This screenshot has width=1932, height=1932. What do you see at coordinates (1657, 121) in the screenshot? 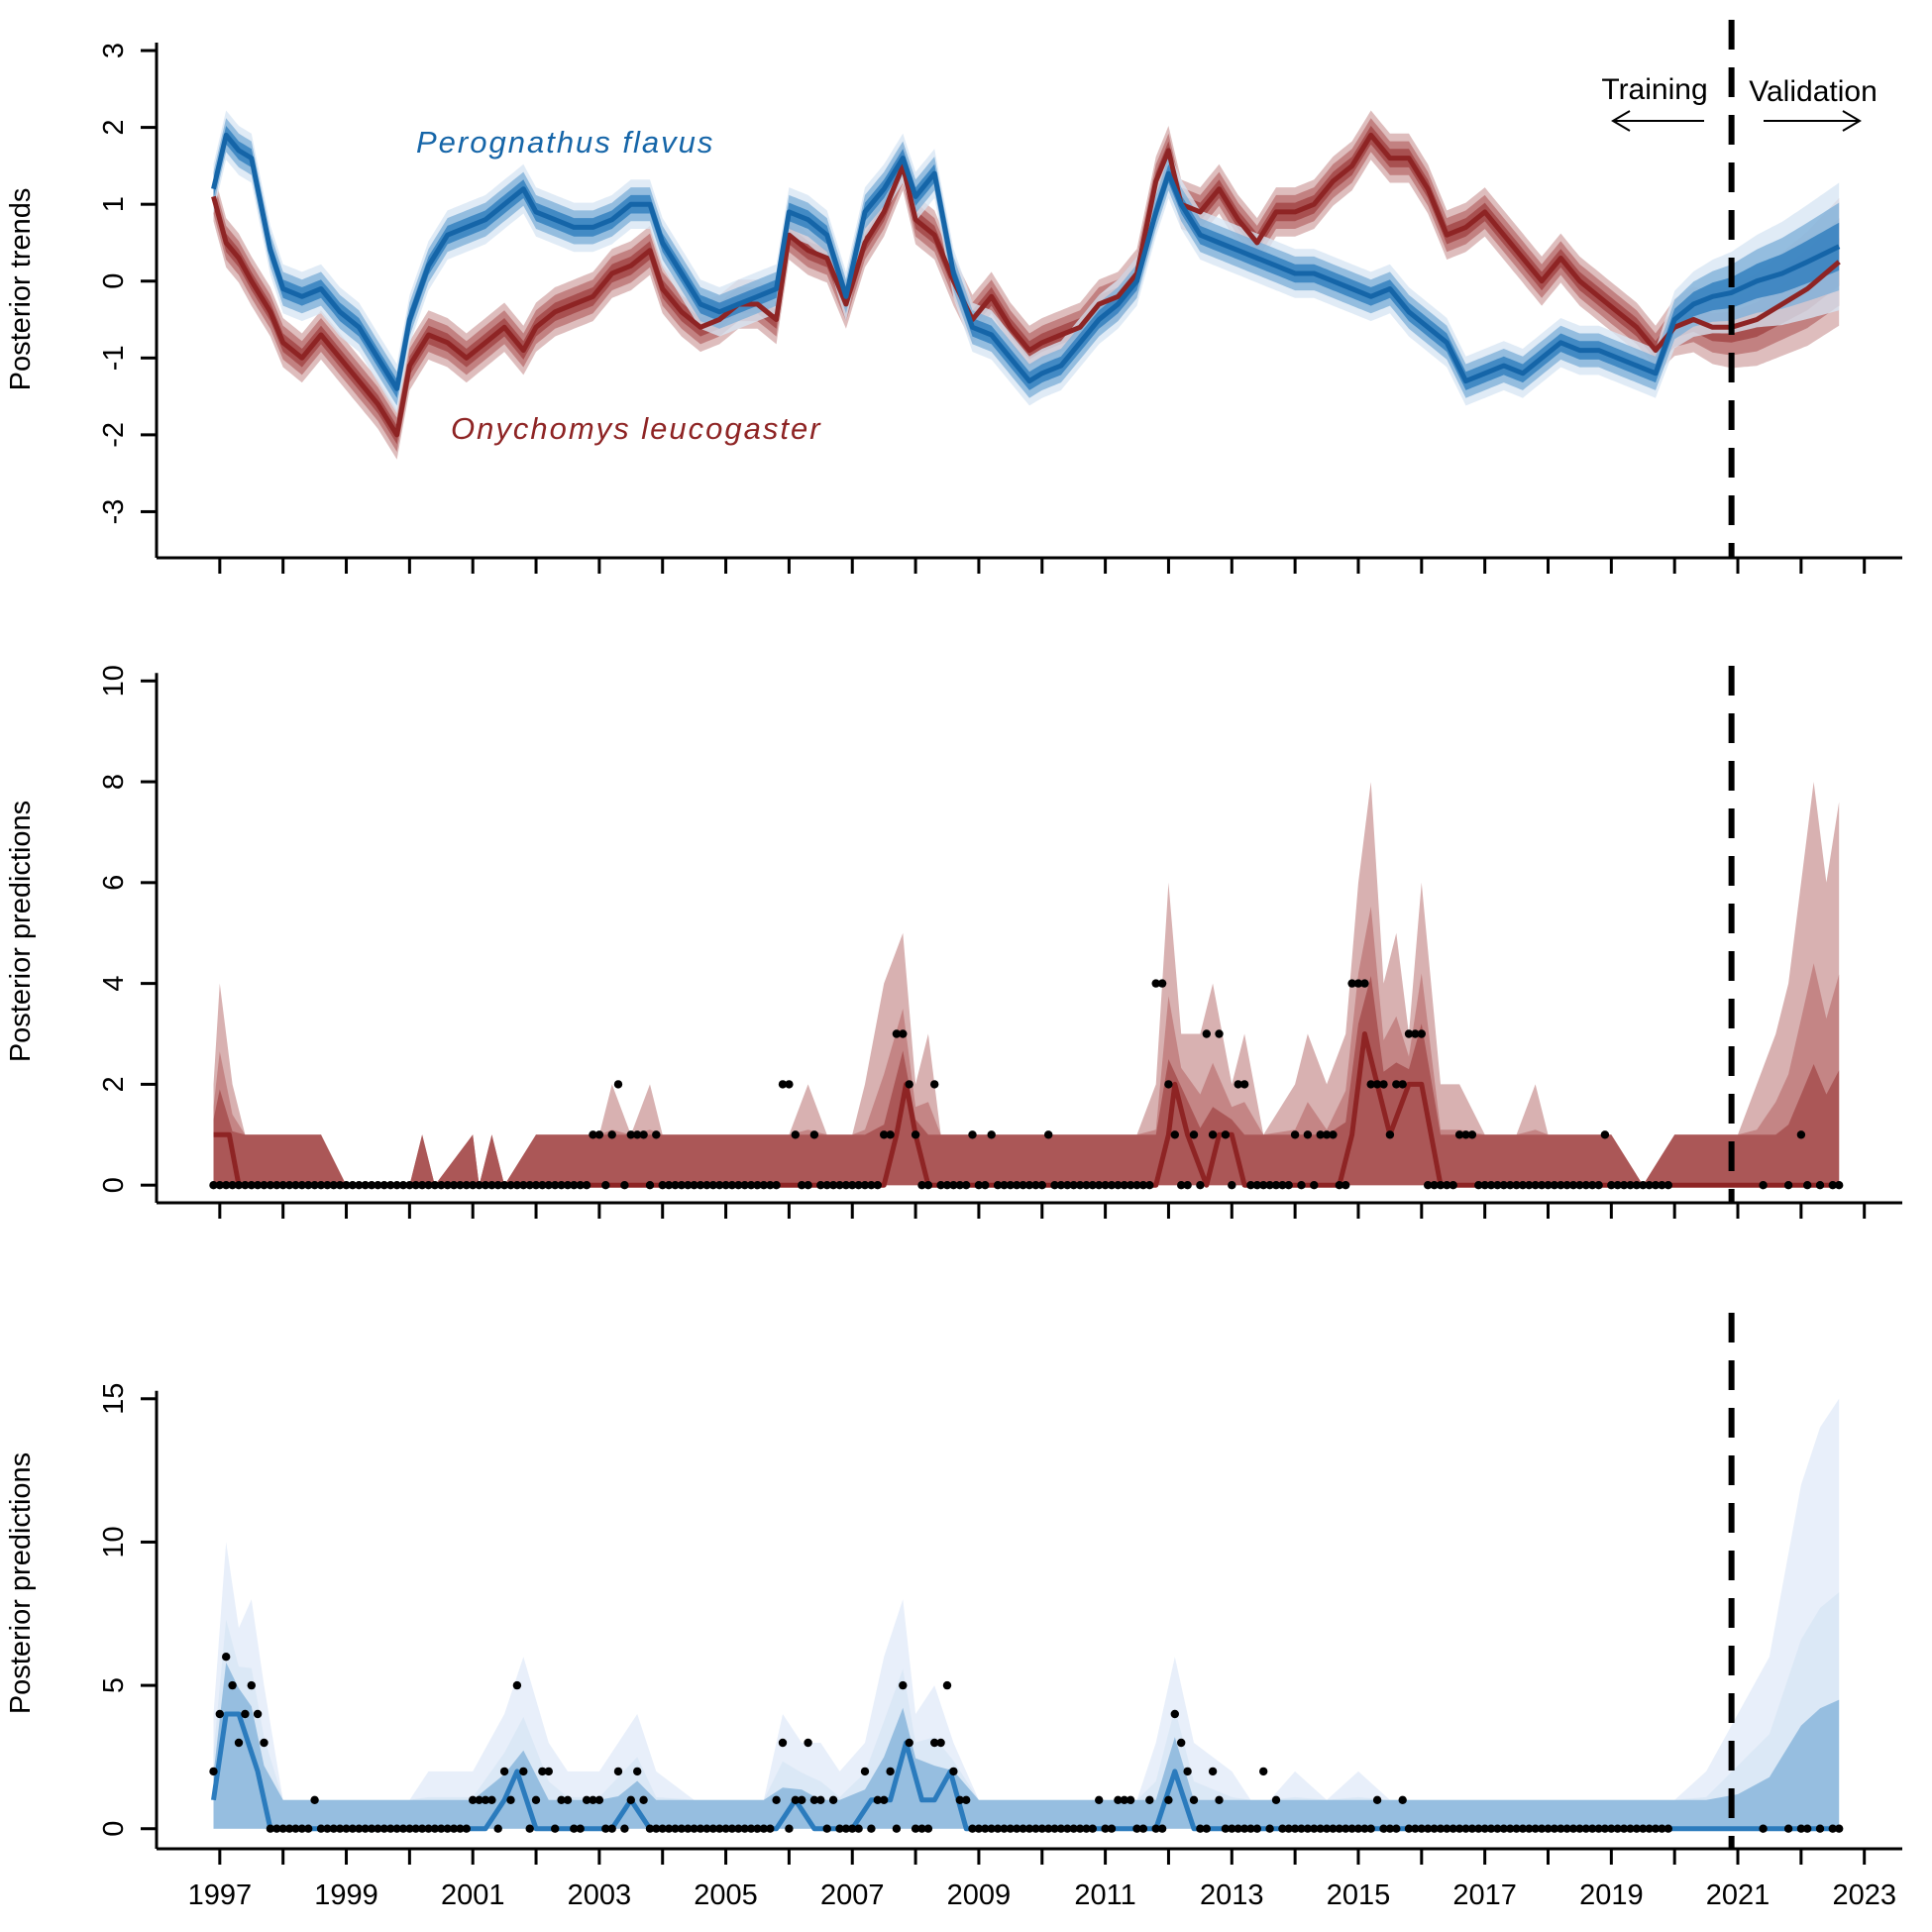
I see `training-arrow` at bounding box center [1657, 121].